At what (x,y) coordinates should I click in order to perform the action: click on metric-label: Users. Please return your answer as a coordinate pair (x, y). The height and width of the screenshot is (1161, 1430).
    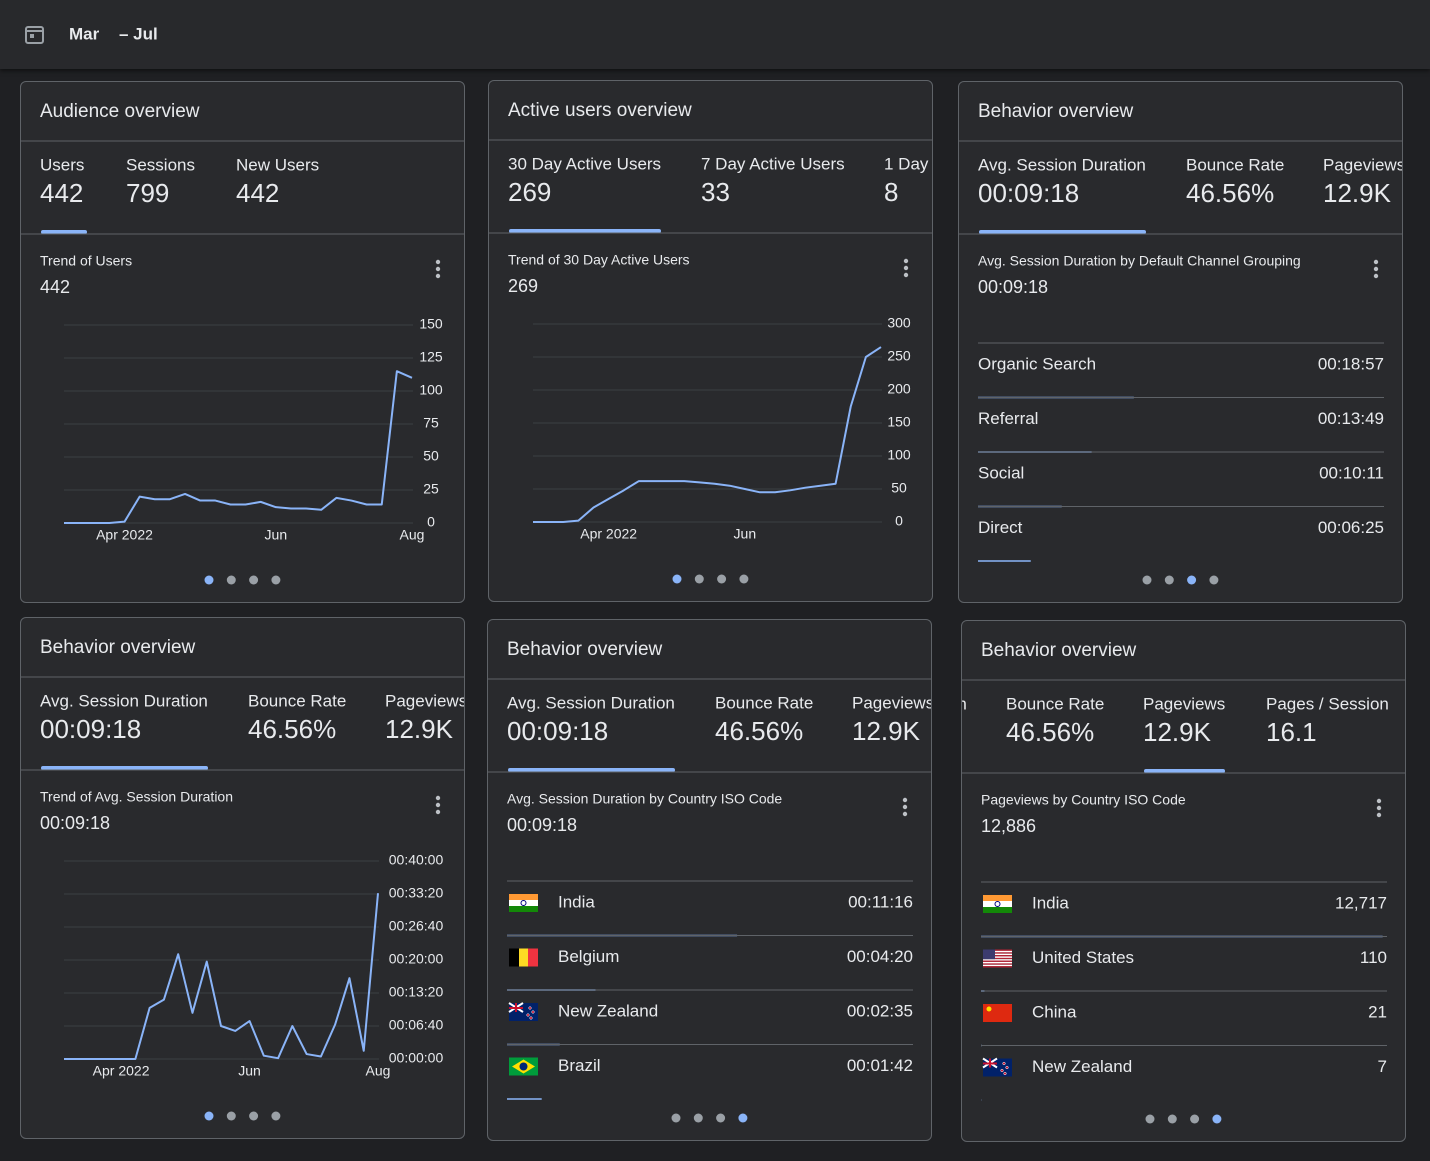
    Looking at the image, I should click on (62, 164).